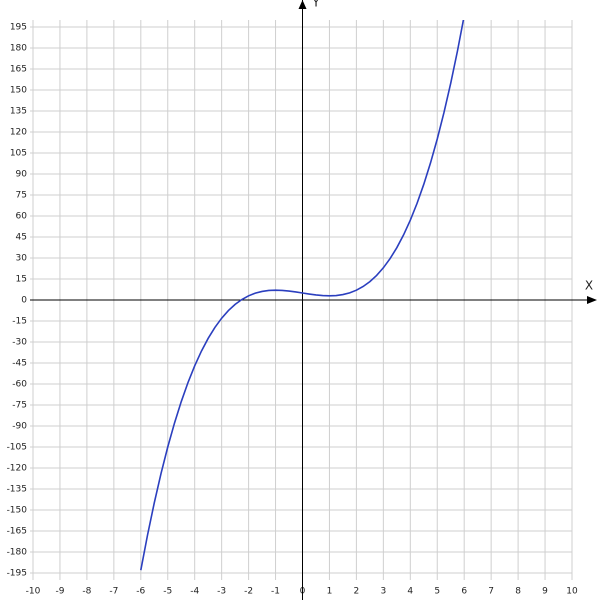 The width and height of the screenshot is (597, 600). Describe the element at coordinates (383, 592) in the screenshot. I see `x-tick-label: 3` at that location.